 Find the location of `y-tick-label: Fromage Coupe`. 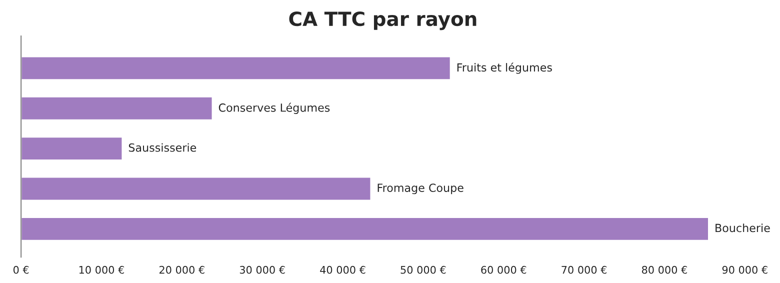

y-tick-label: Fromage Coupe is located at coordinates (421, 189).